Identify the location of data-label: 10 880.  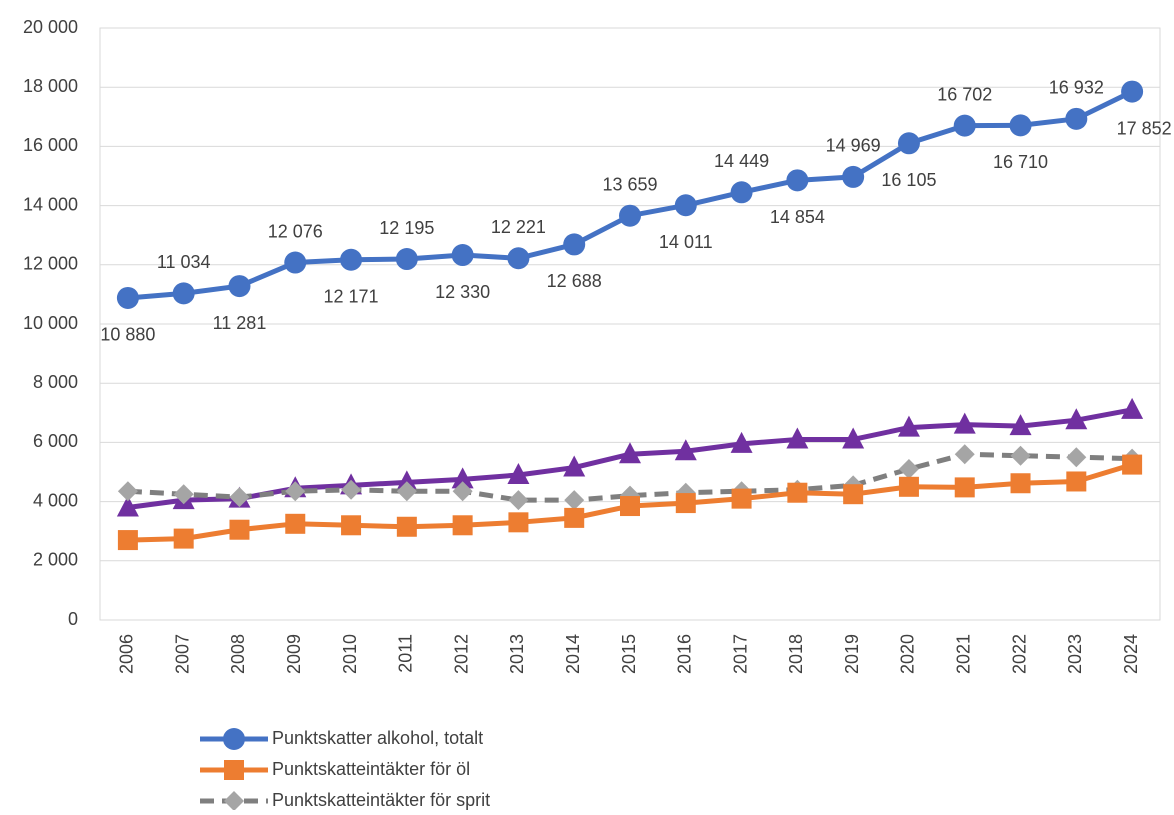
(127, 335).